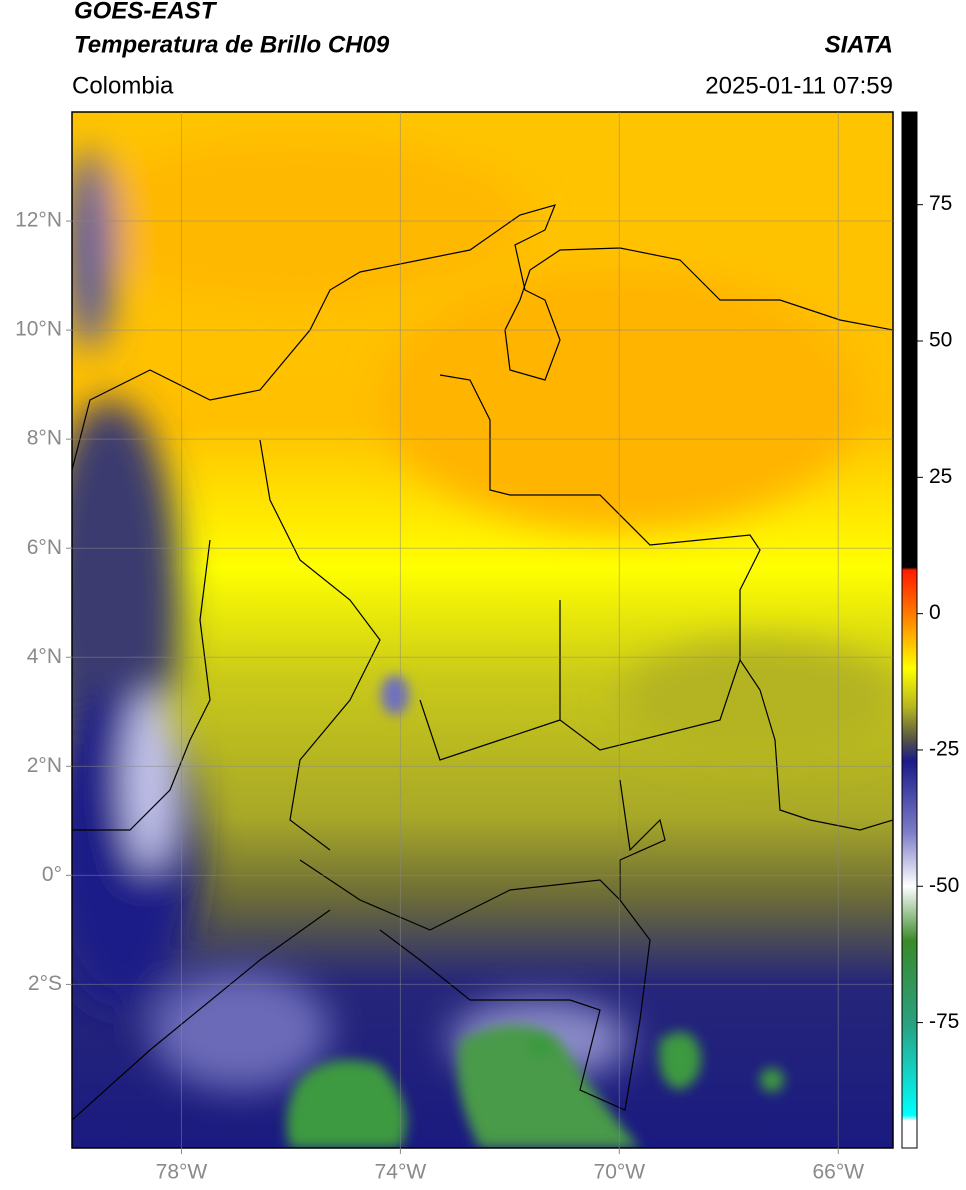 Image resolution: width=966 pixels, height=1190 pixels. What do you see at coordinates (146, 12) in the screenshot?
I see `title: GOES-EAST` at bounding box center [146, 12].